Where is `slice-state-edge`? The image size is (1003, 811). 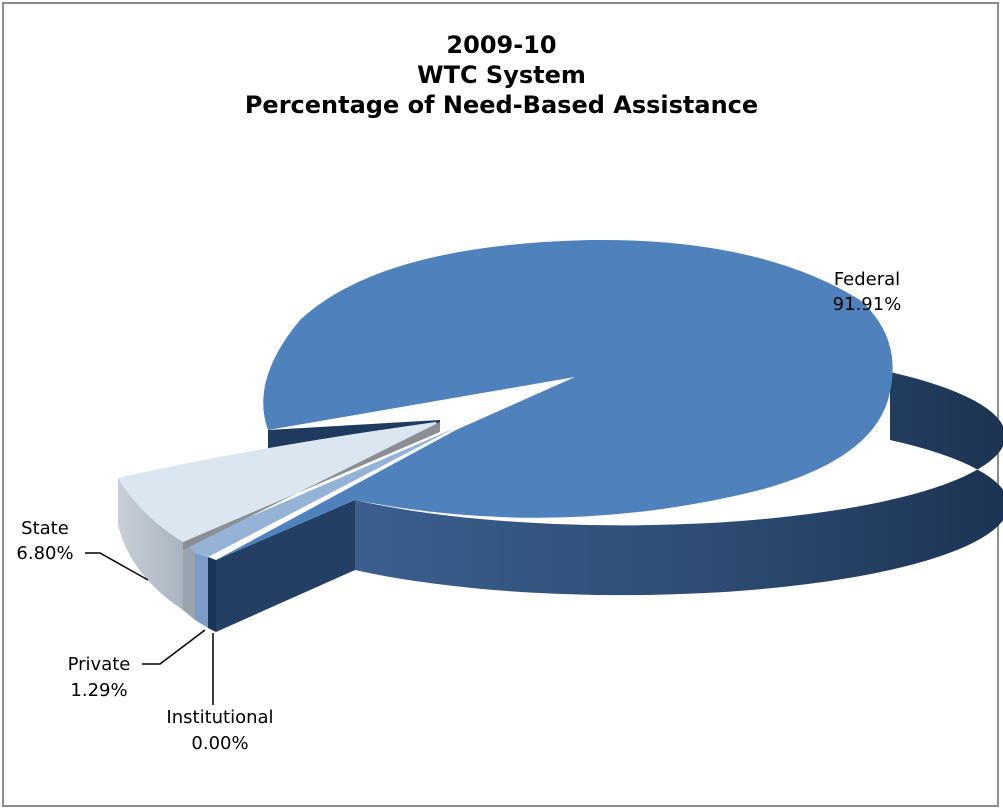 slice-state-edge is located at coordinates (311, 486).